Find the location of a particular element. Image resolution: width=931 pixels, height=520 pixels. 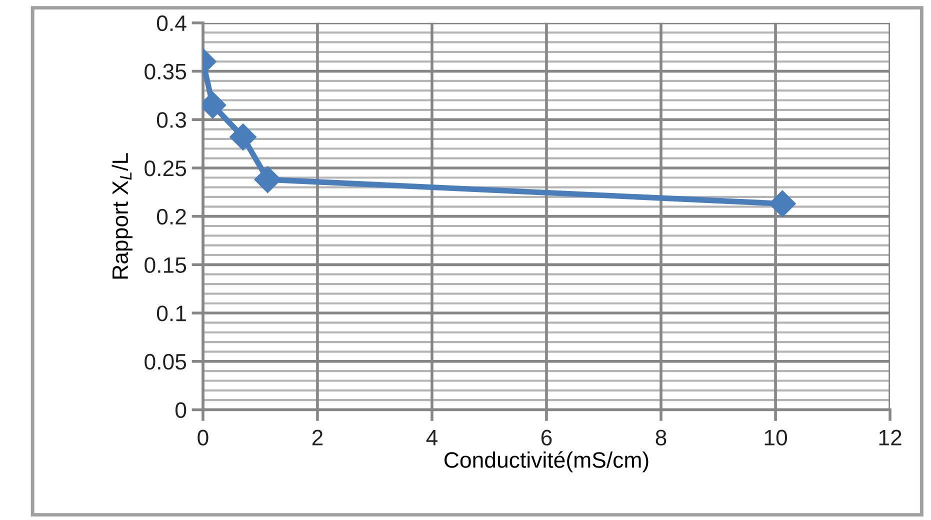

y-tick-label: 0.2 is located at coordinates (171, 216).